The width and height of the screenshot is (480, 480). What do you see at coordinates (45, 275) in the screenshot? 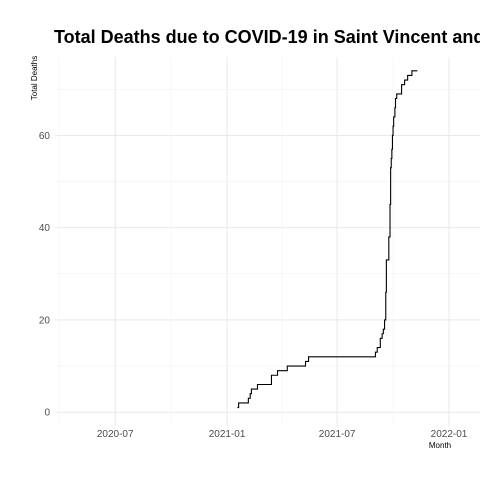
I see `y-axis-ticks: 0 20 40 60` at bounding box center [45, 275].